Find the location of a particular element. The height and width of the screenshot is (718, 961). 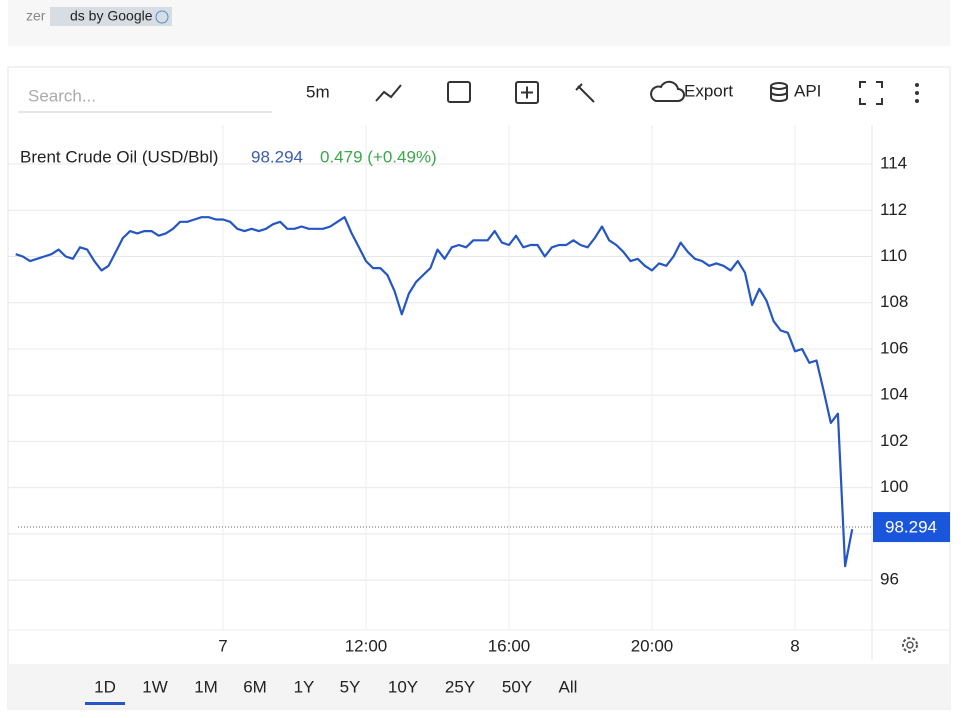

last-price-label: 98.294 is located at coordinates (911, 527).